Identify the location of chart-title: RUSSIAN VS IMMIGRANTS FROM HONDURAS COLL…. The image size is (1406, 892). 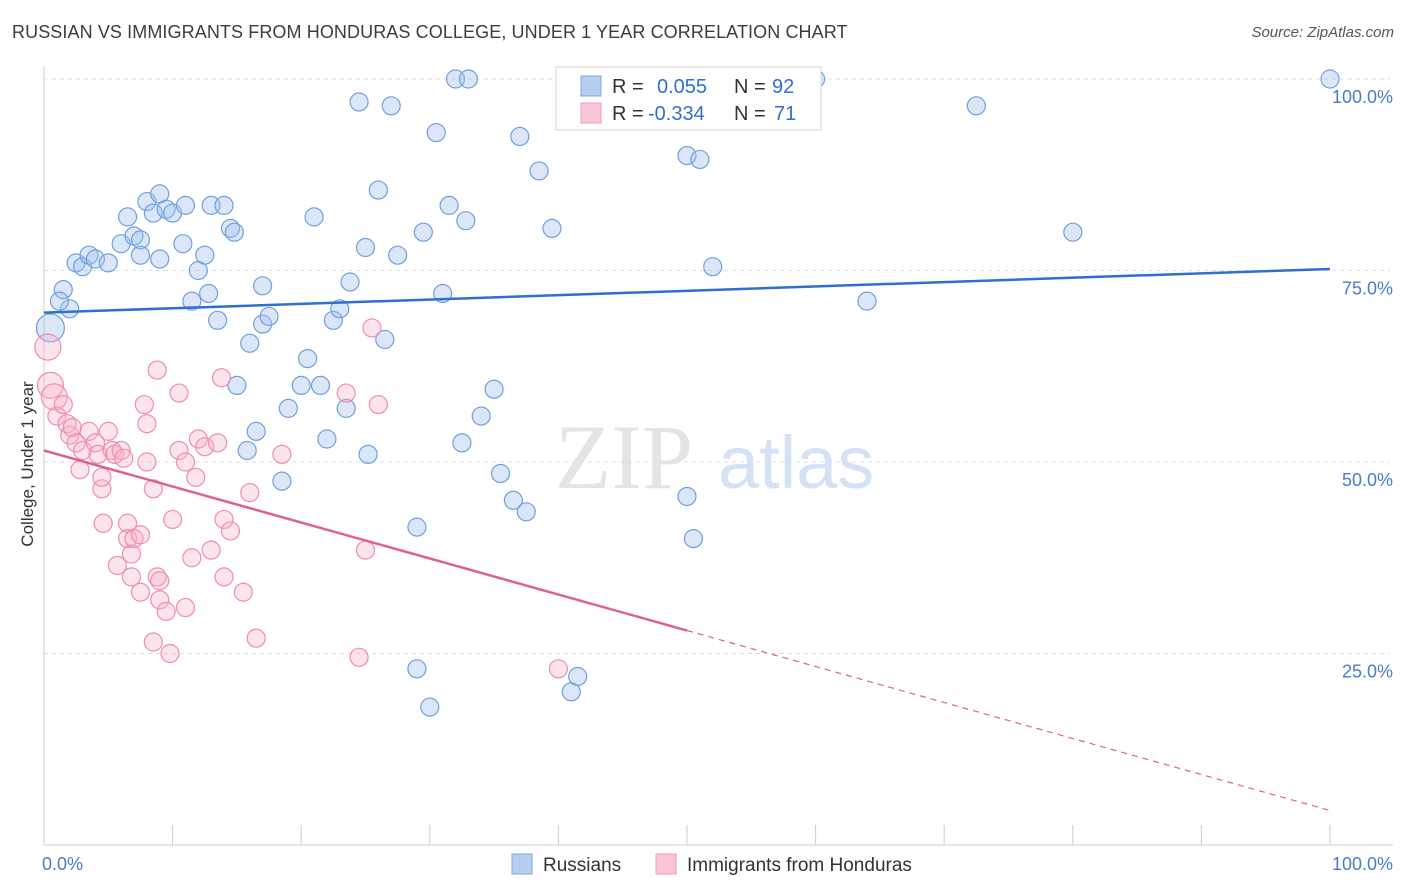
(430, 32).